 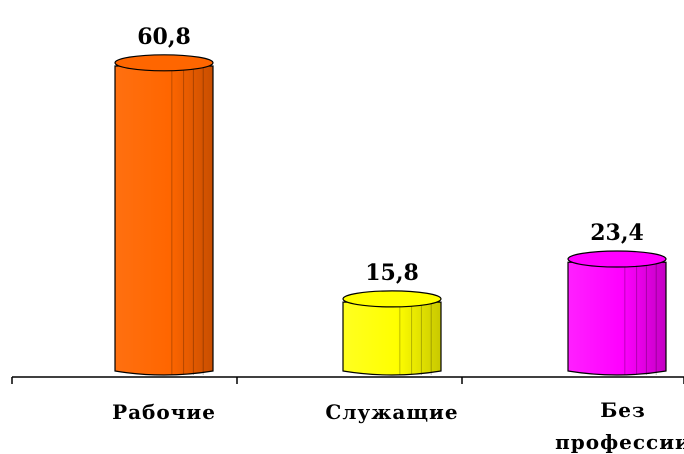 What do you see at coordinates (392, 273) in the screenshot?
I see `data-label: 15,8` at bounding box center [392, 273].